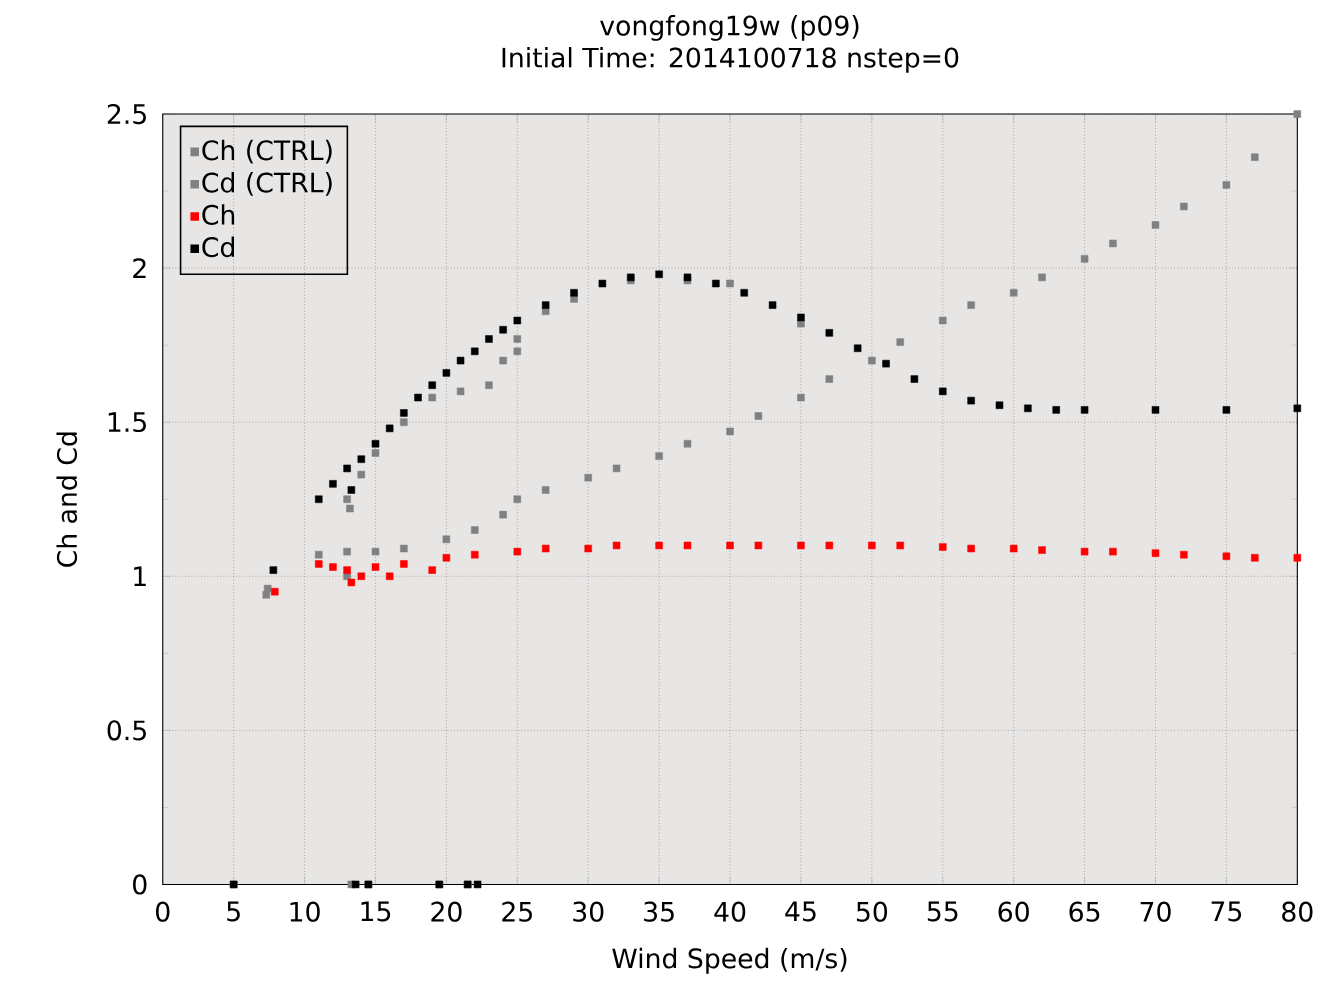 The height and width of the screenshot is (998, 1324). I want to click on x-tick-label: 60, so click(1013, 911).